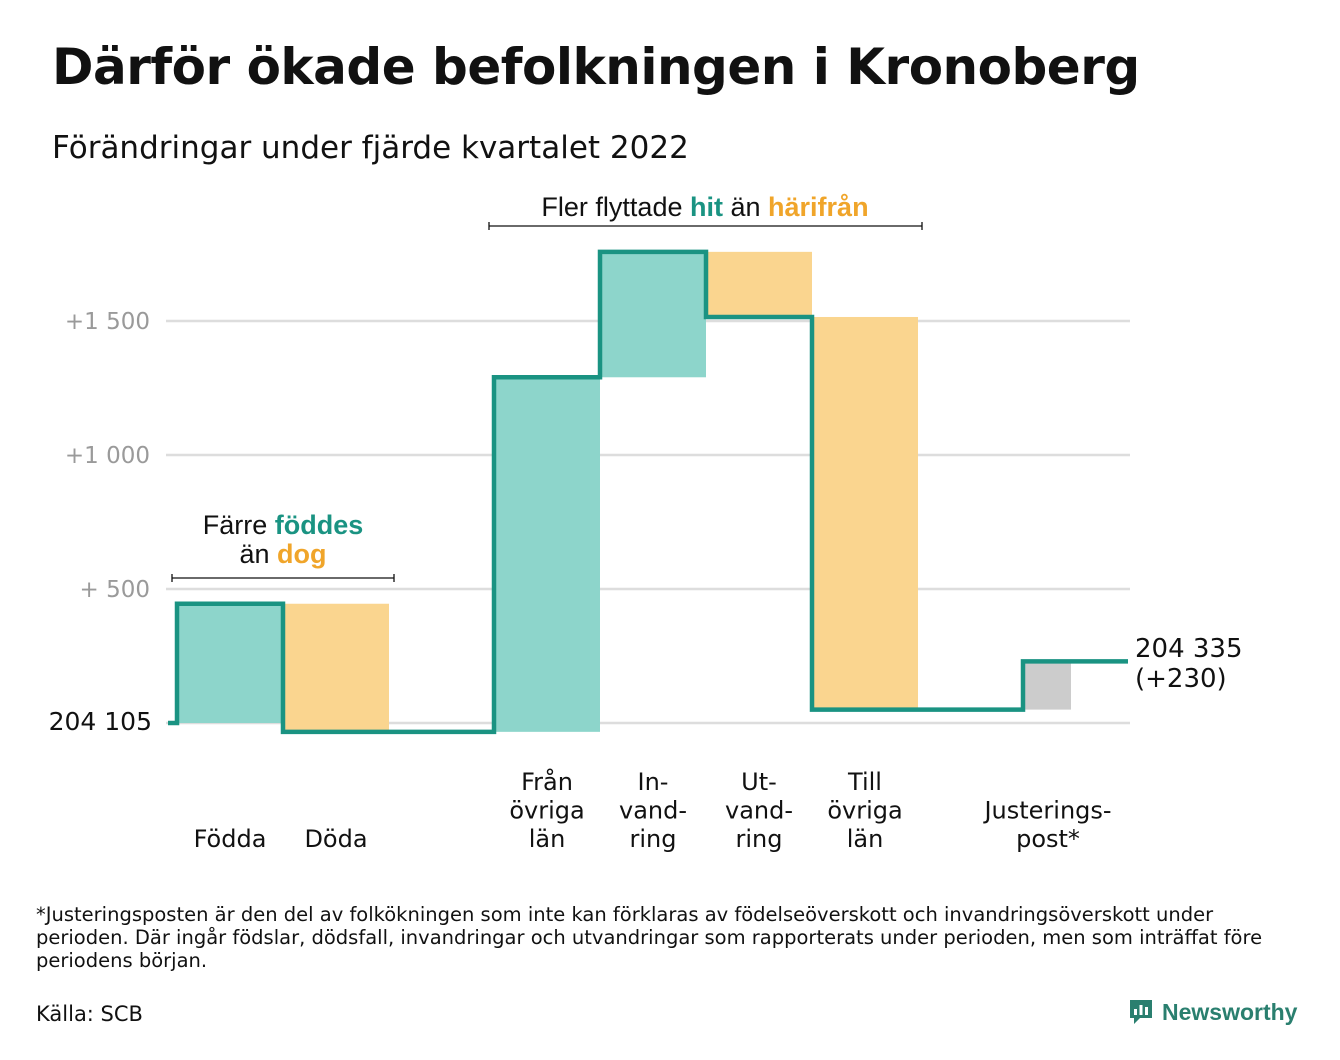  Describe the element at coordinates (864, 810) in the screenshot. I see `category-label: Till övriga län` at that location.